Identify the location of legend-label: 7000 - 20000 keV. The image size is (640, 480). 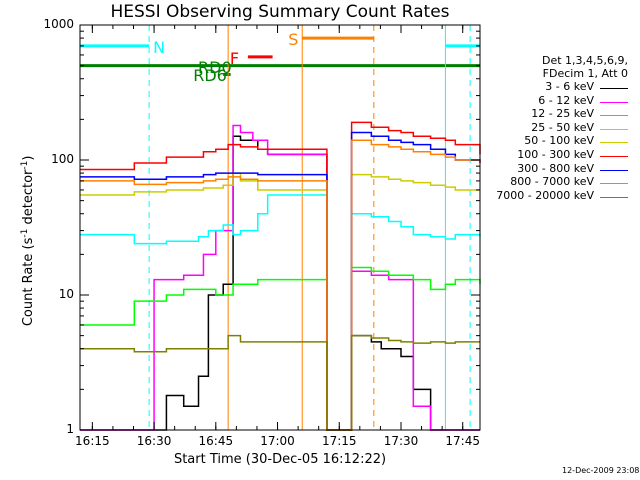
(545, 195).